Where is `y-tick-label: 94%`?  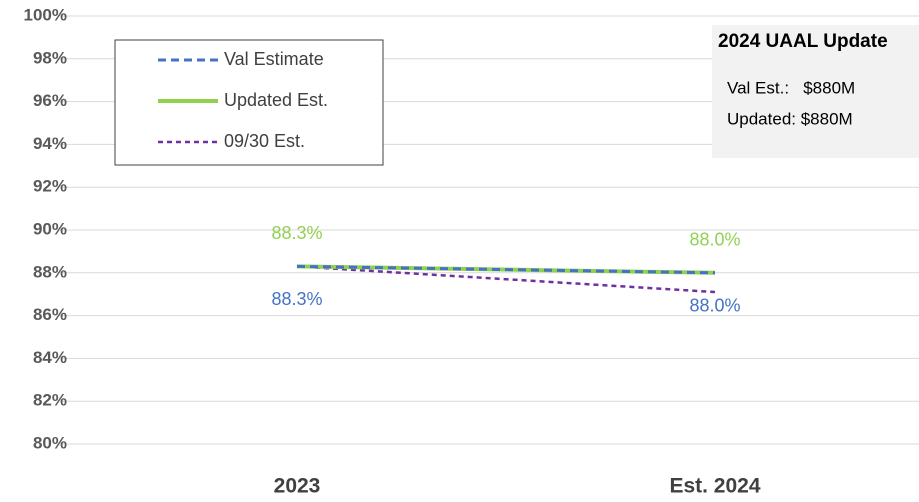 y-tick-label: 94% is located at coordinates (50, 143).